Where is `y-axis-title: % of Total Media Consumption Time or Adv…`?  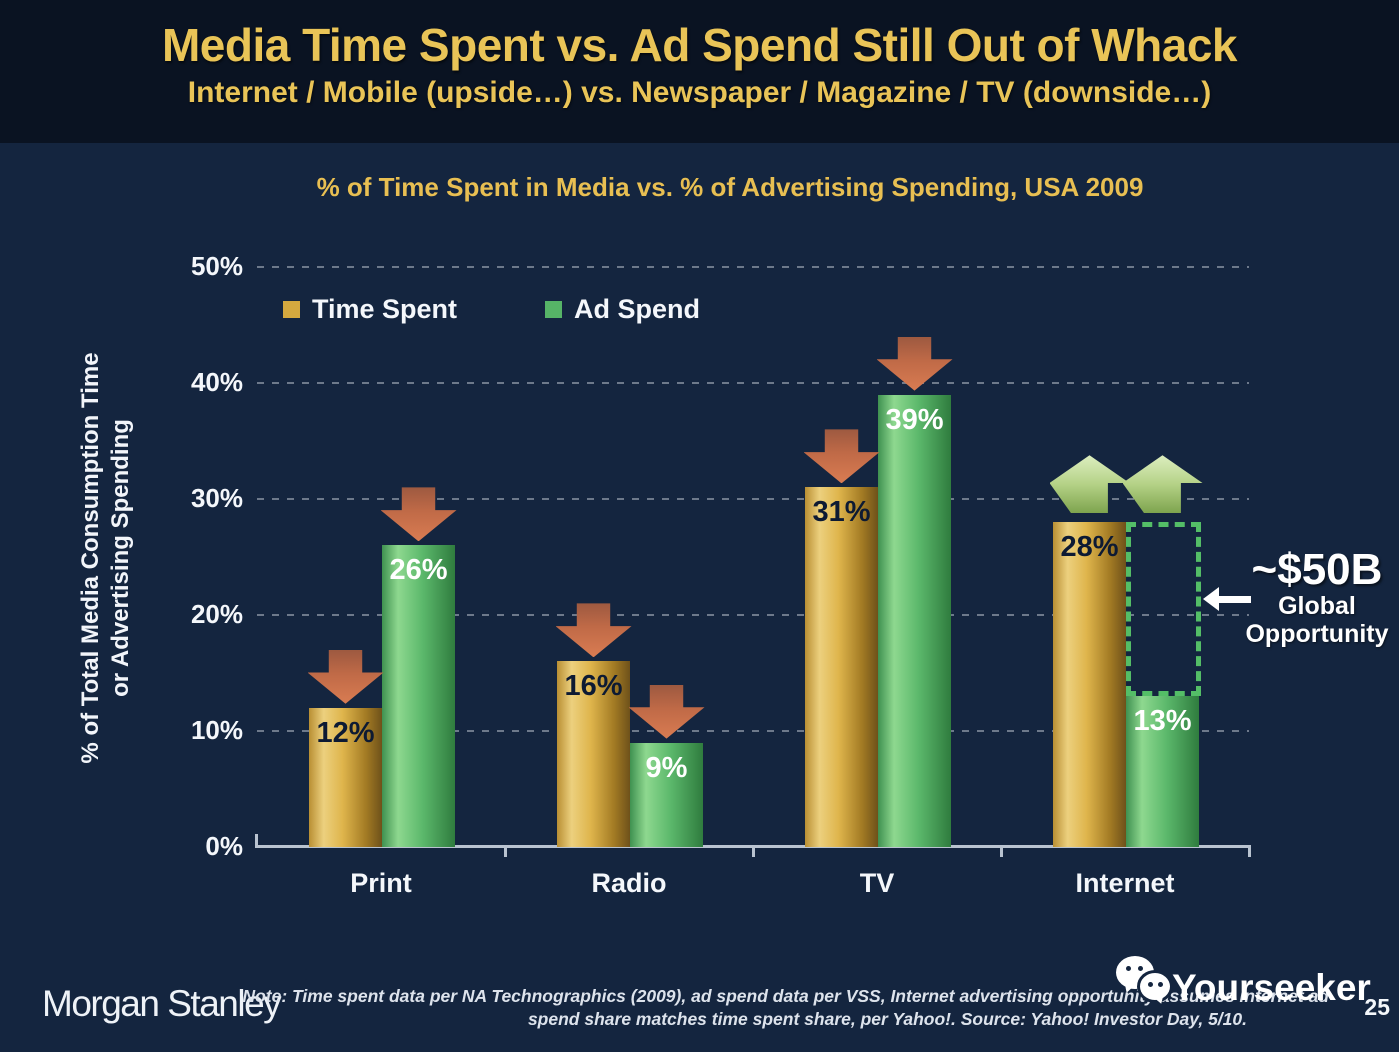
y-axis-title: % of Total Media Consumption Time or Adv… is located at coordinates (107, 558).